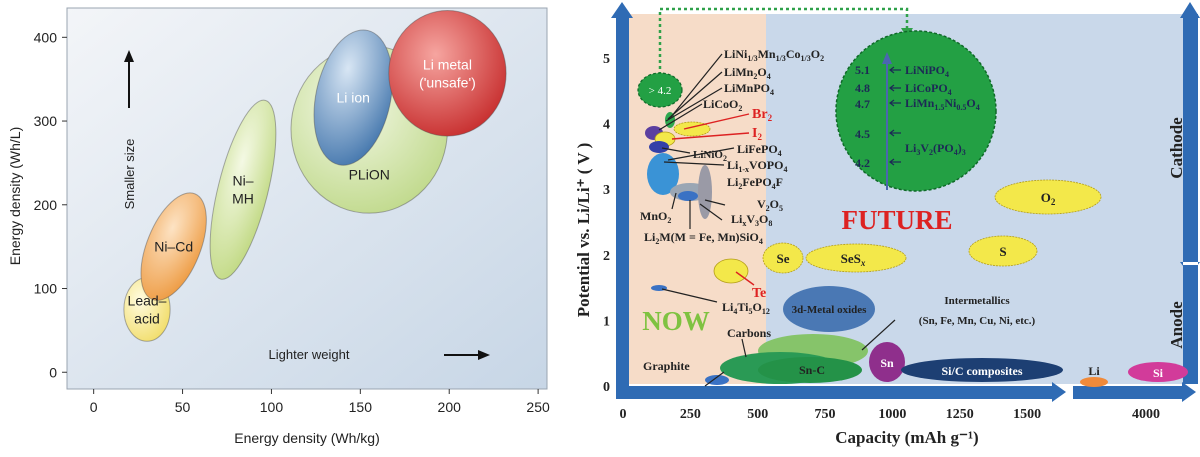 This screenshot has height=457, width=1200. I want to click on x-axis-arrow, so click(1189, 392).